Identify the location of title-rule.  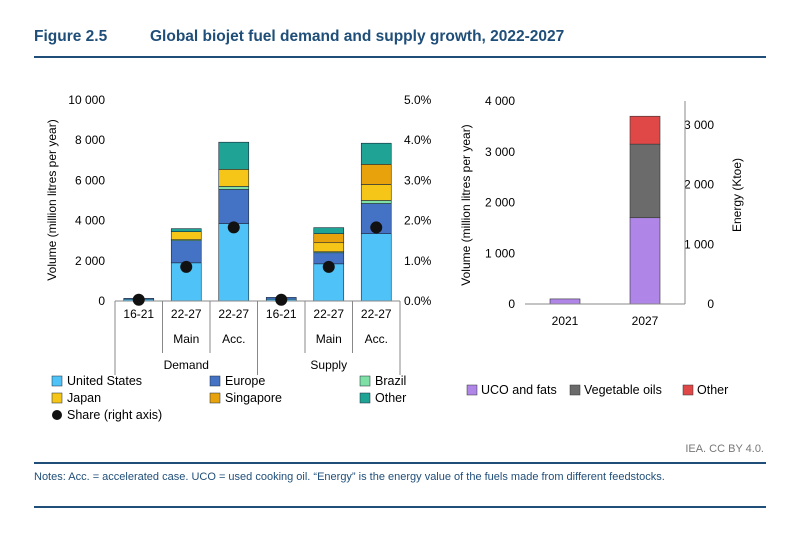
(400, 57).